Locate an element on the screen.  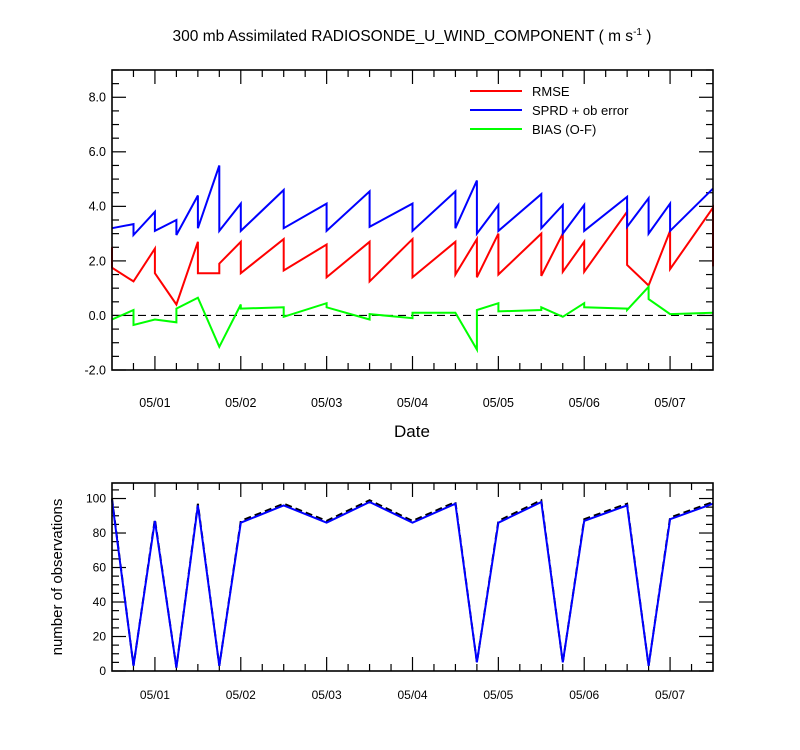
legend-label: BIAS (O-F) is located at coordinates (564, 129).